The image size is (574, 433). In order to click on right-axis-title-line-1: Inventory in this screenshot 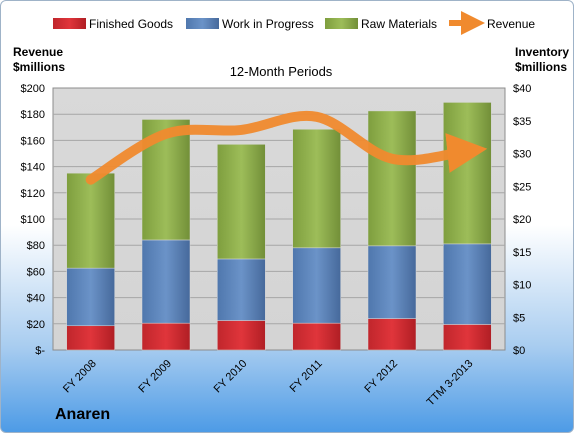, I will do `click(542, 52)`.